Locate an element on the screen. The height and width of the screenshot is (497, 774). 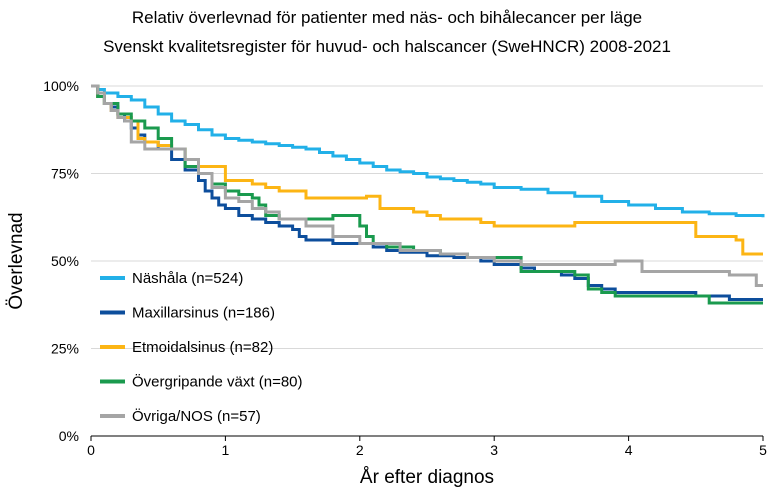
y-tick-label: 0% is located at coordinates (69, 436).